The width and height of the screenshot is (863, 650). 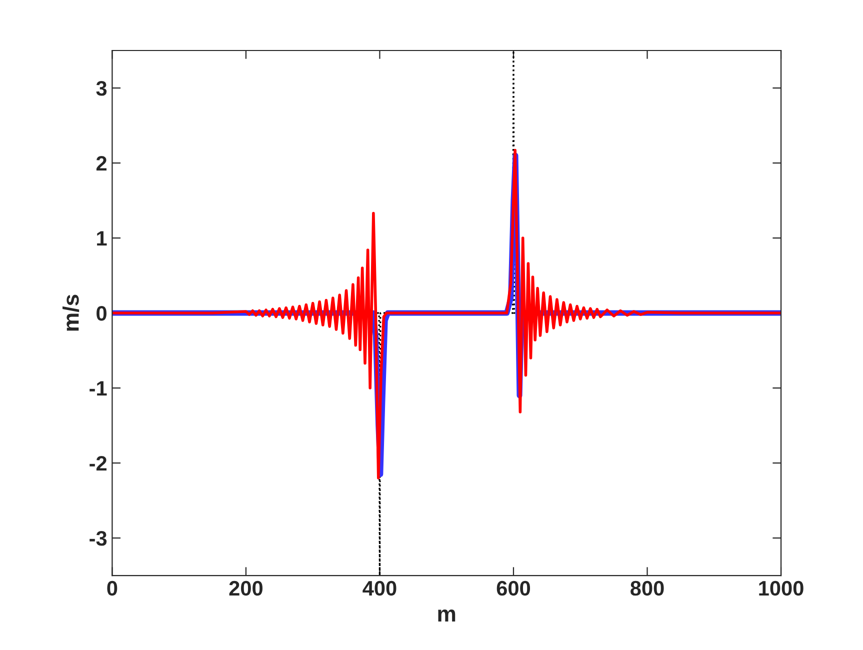 I want to click on y-tick-label: -1, so click(x=98, y=388).